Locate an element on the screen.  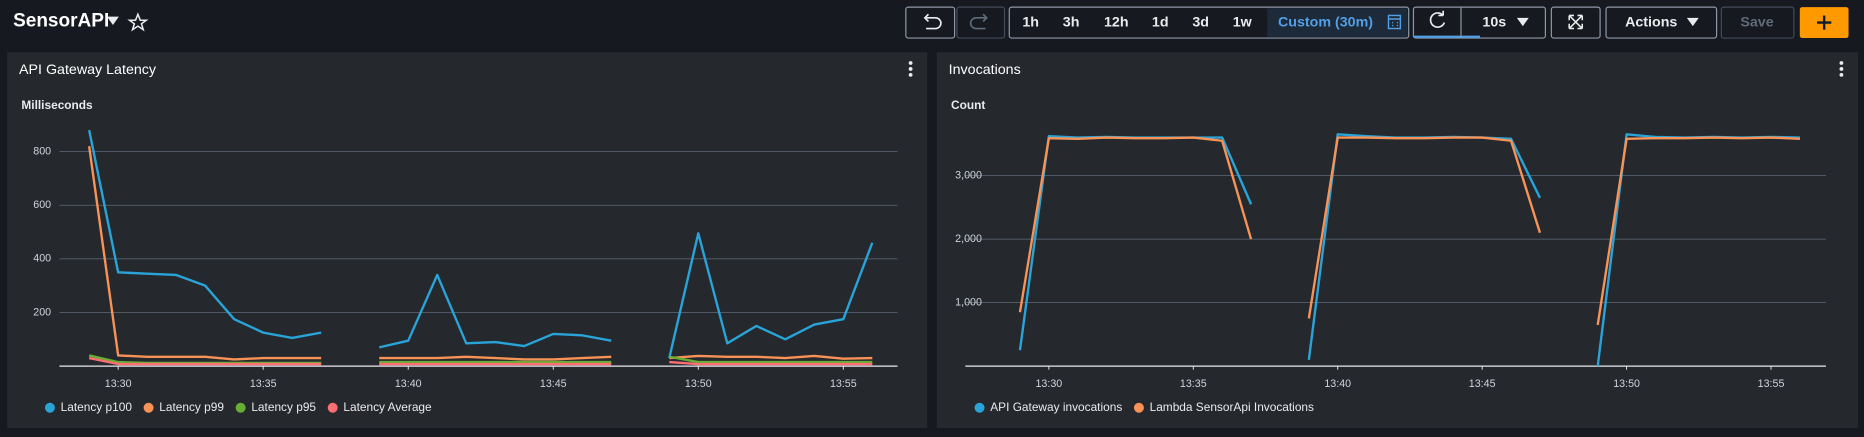
actions-dropdown is located at coordinates (1692, 22).